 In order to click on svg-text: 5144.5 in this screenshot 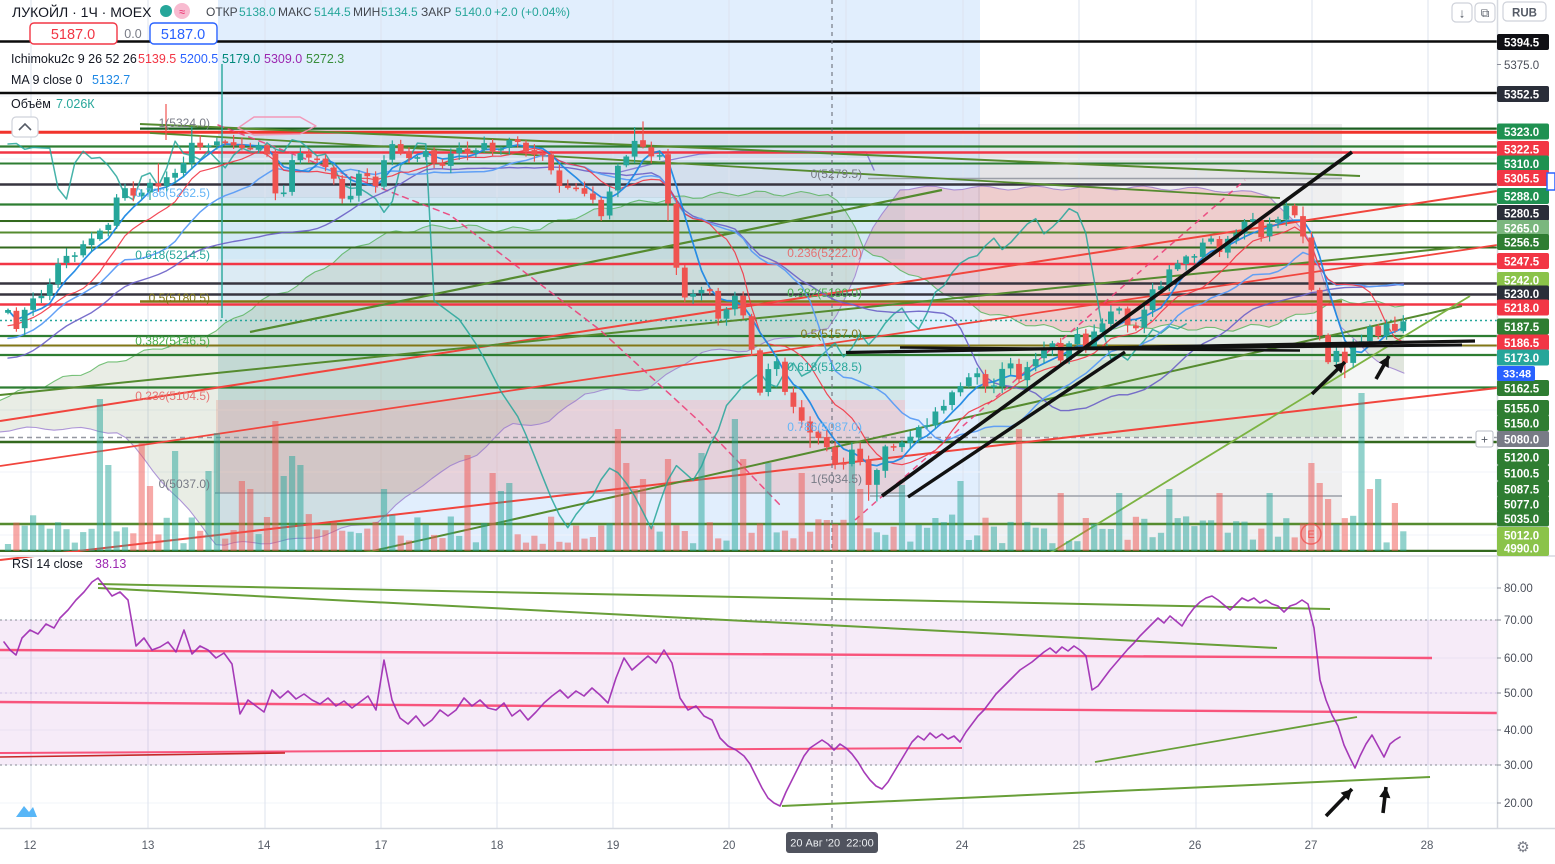, I will do `click(332, 12)`.